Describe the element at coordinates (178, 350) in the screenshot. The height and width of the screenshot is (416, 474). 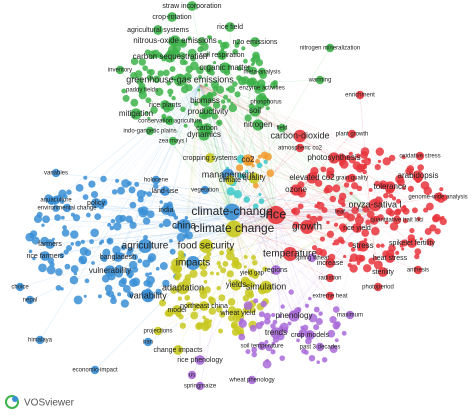
I see `node-label: change impacts` at that location.